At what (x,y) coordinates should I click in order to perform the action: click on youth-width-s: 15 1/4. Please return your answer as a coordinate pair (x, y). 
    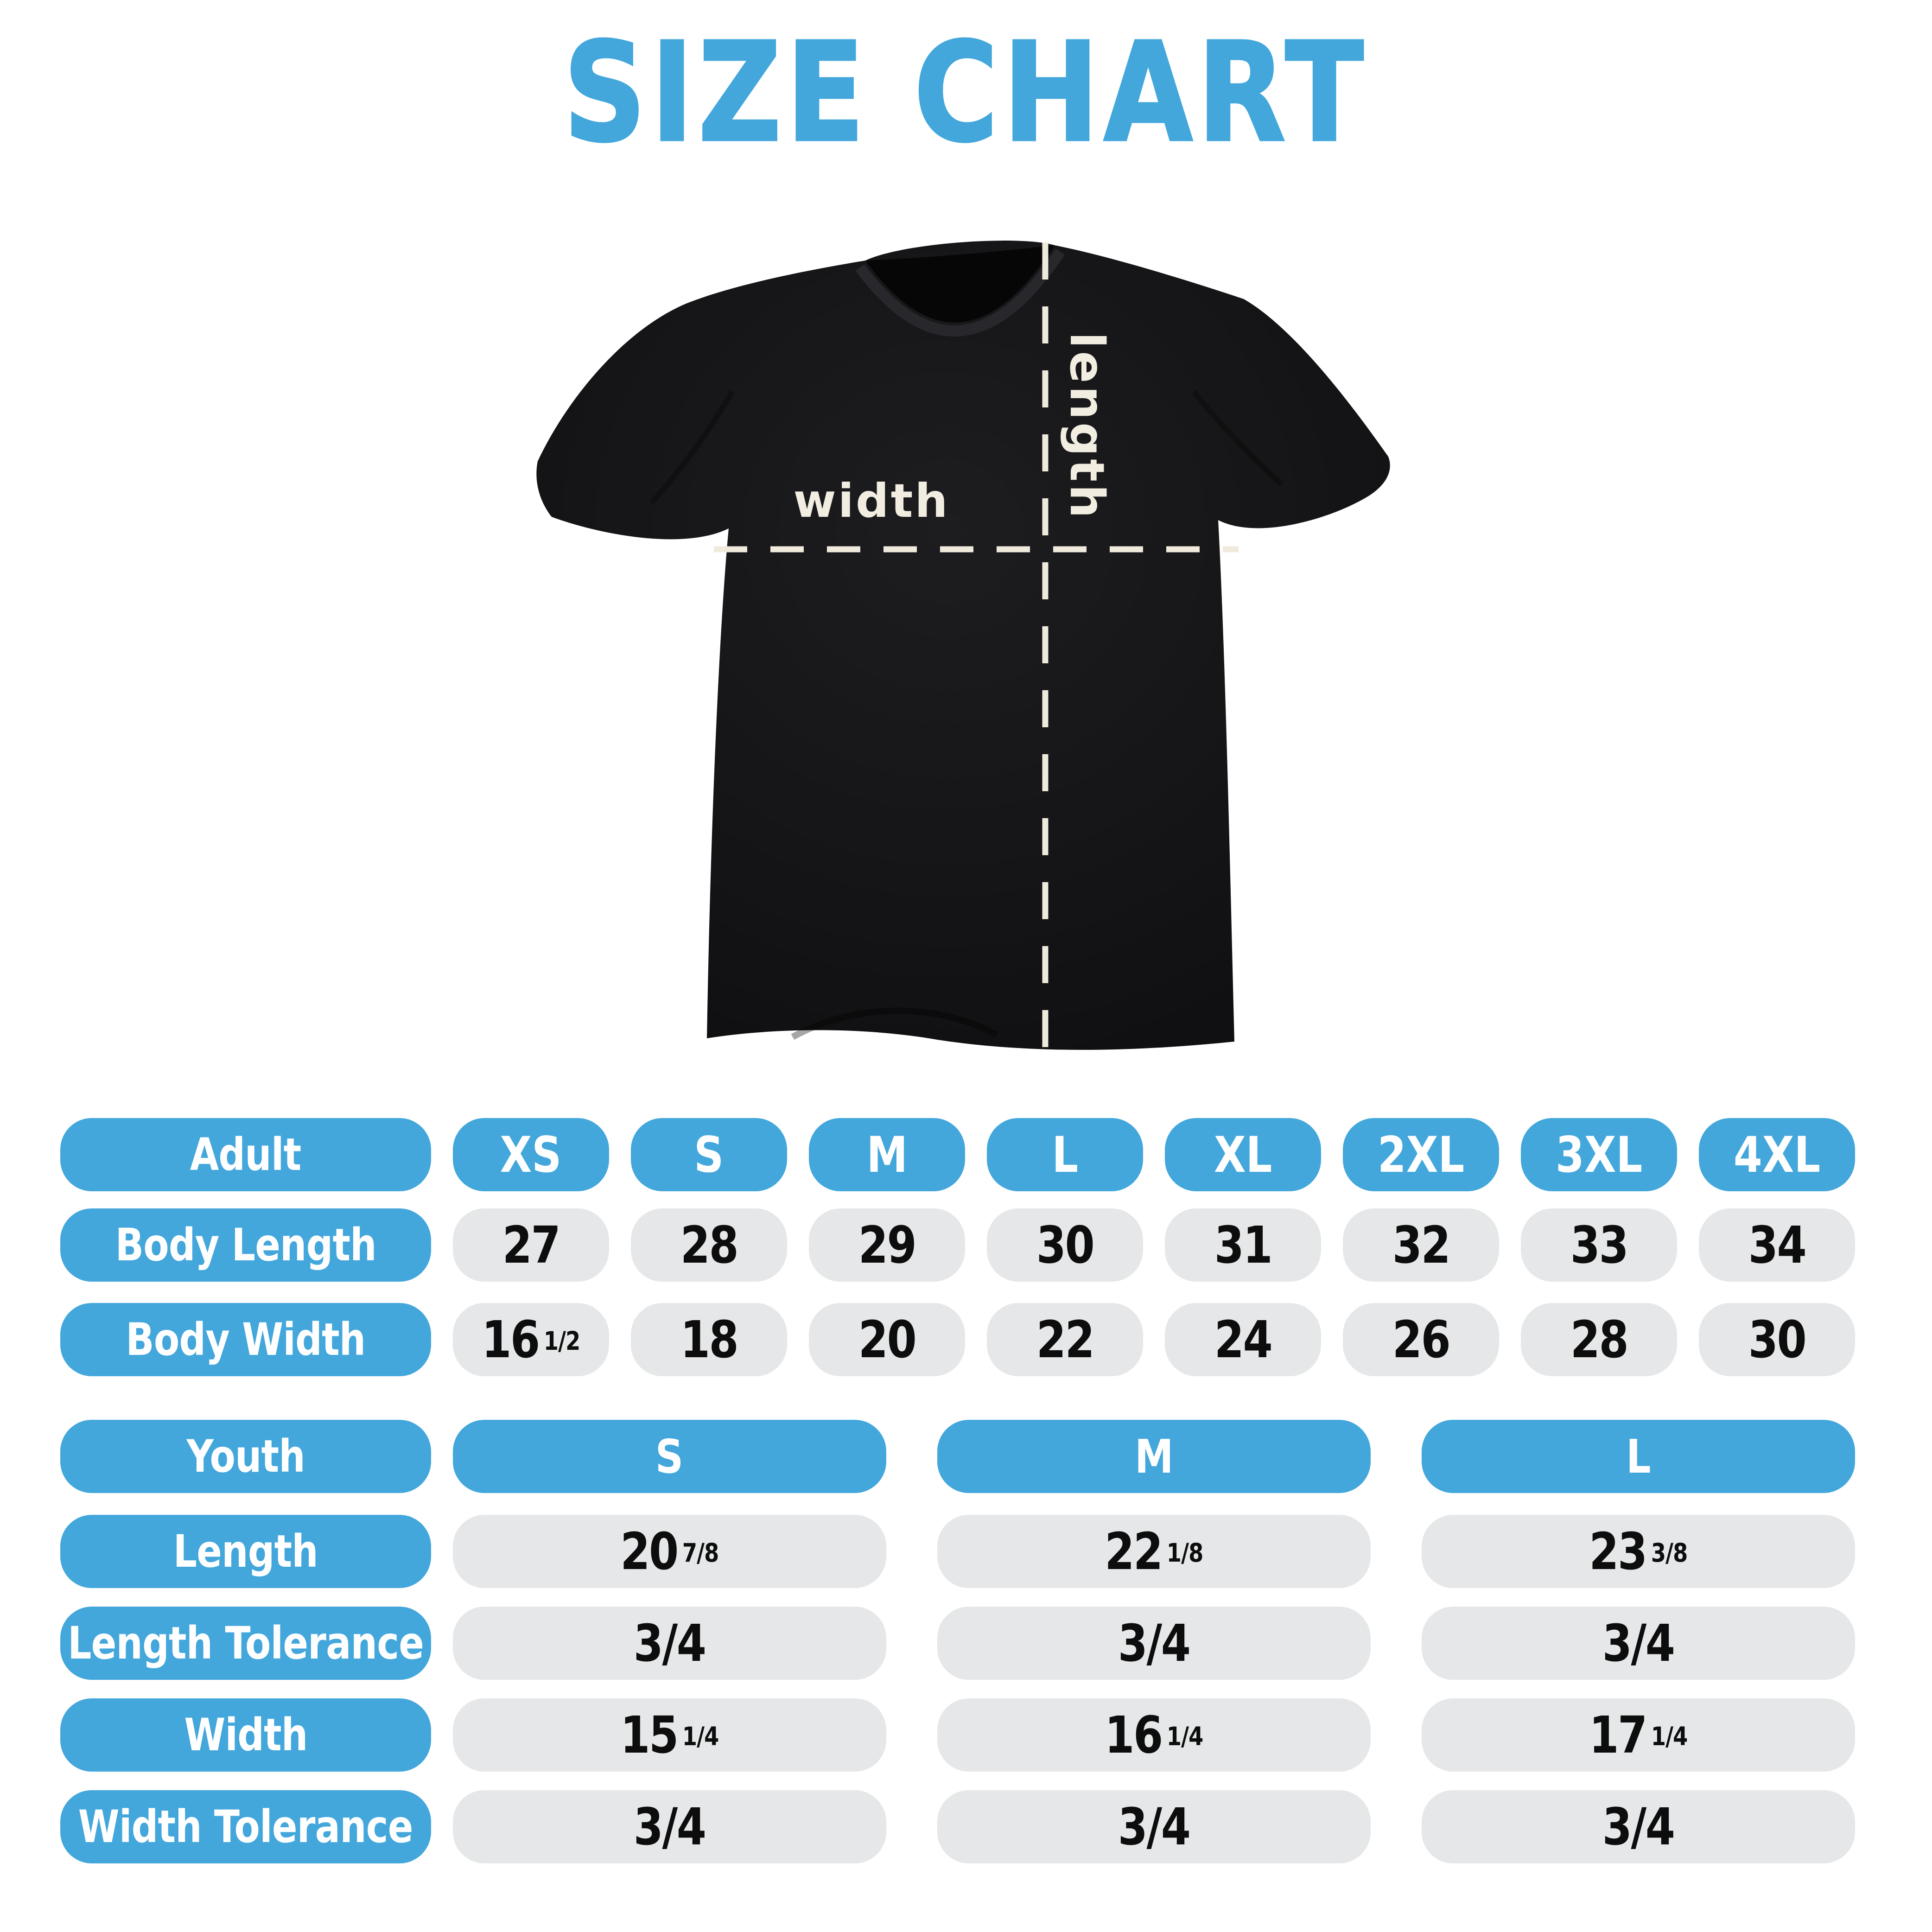
    Looking at the image, I should click on (669, 1735).